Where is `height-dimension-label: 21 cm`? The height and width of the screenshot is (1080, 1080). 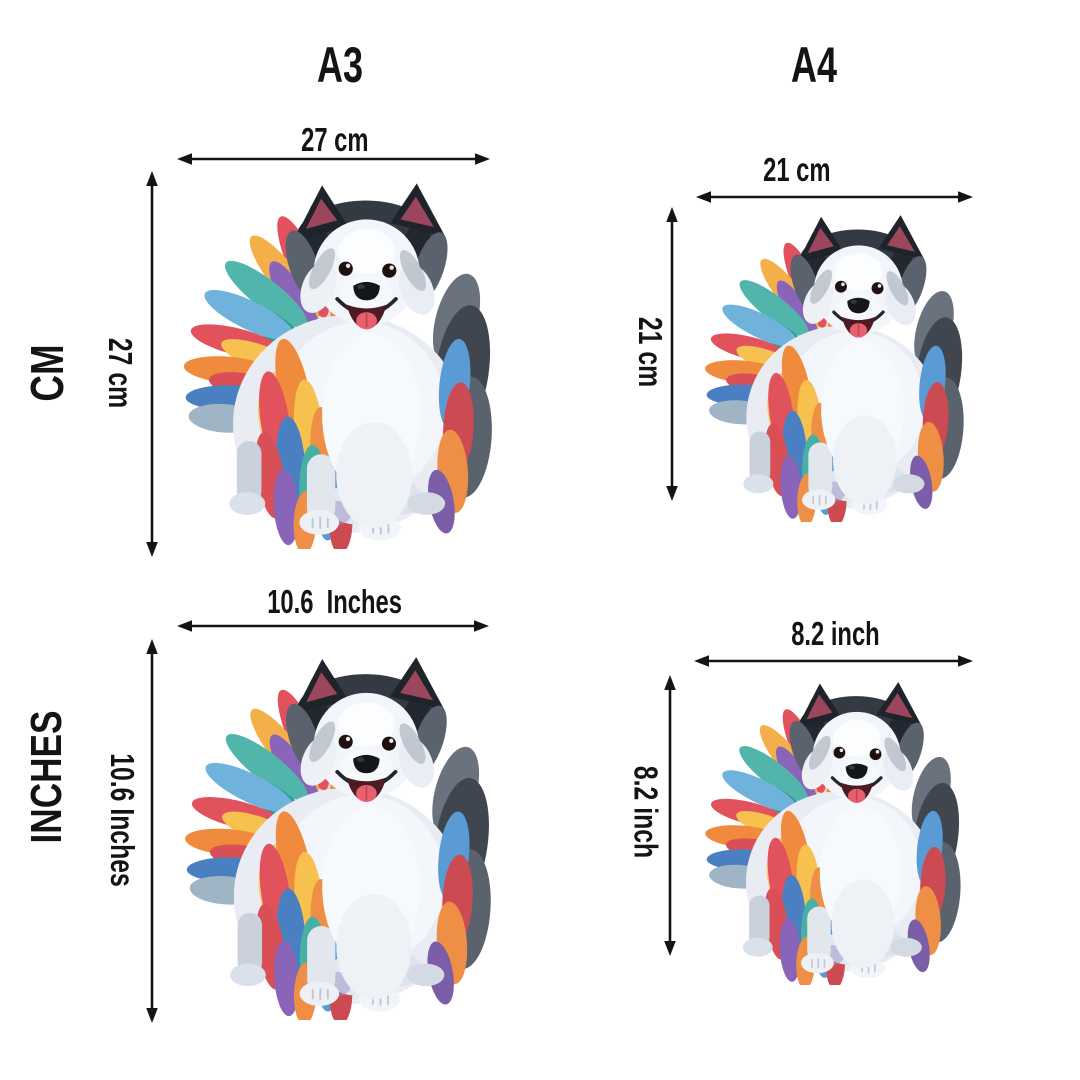 height-dimension-label: 21 cm is located at coordinates (651, 352).